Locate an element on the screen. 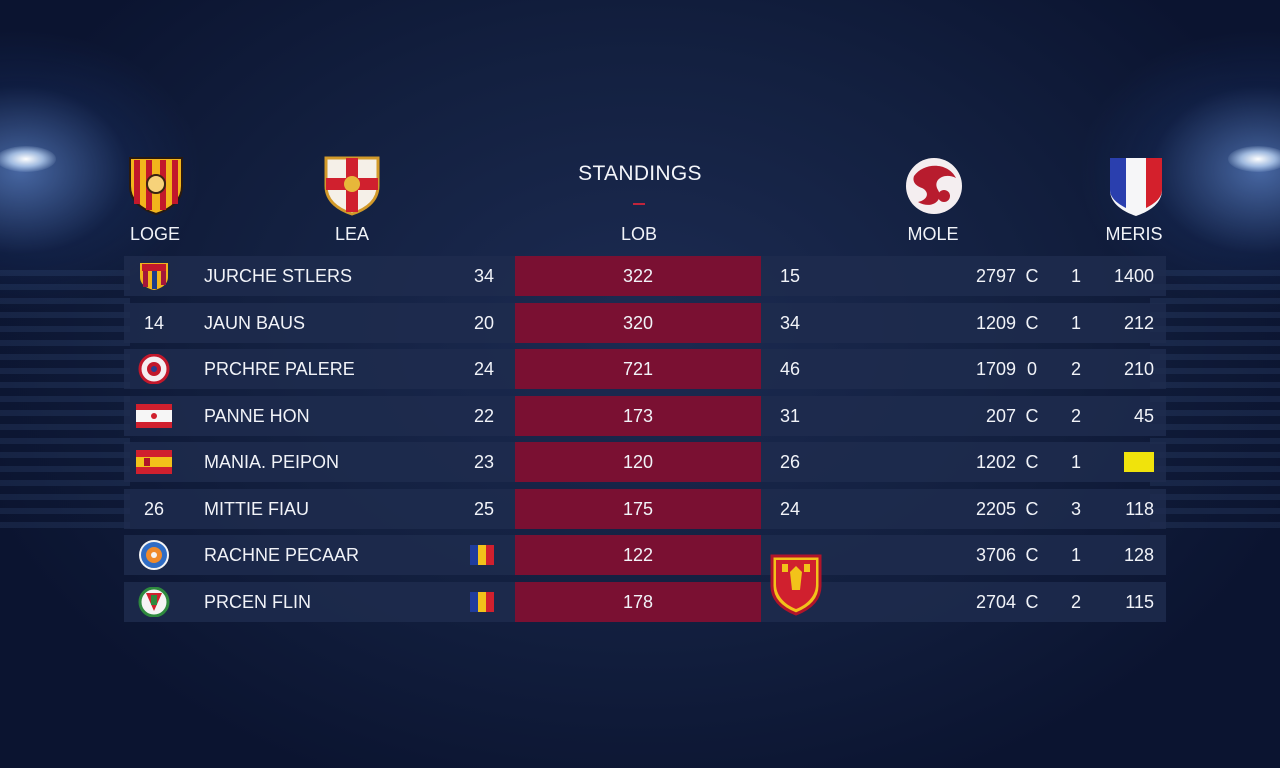 This screenshot has width=1280, height=768. stat-meris: 118 is located at coordinates (1139, 508).